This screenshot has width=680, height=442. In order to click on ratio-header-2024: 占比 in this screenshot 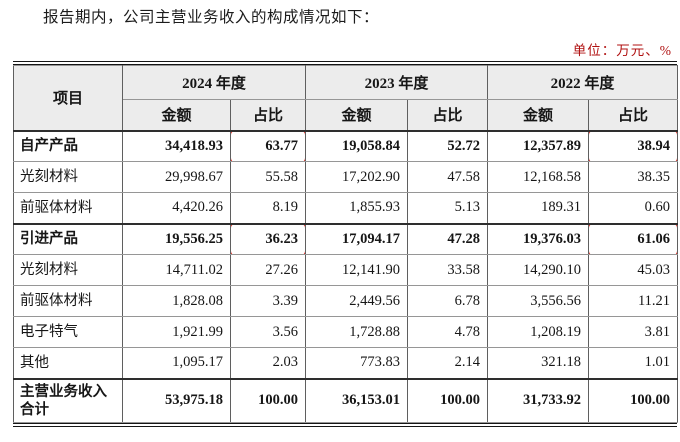, I will do `click(268, 115)`.